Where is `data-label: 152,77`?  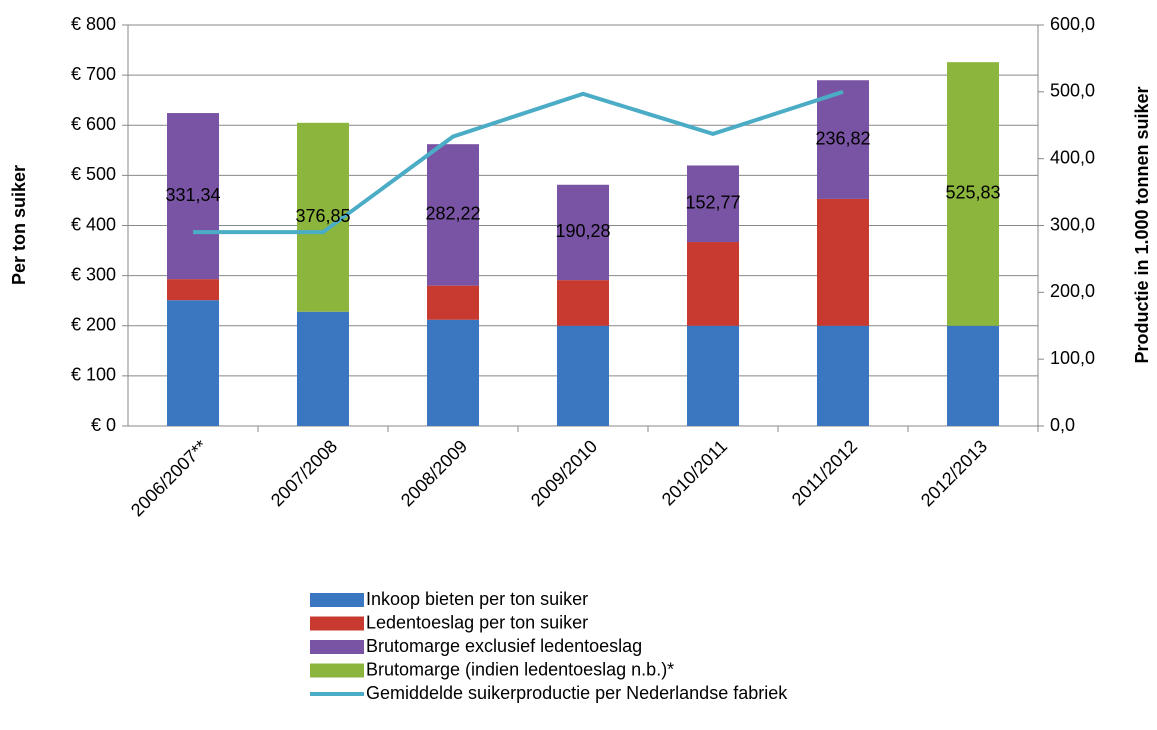 data-label: 152,77 is located at coordinates (712, 203).